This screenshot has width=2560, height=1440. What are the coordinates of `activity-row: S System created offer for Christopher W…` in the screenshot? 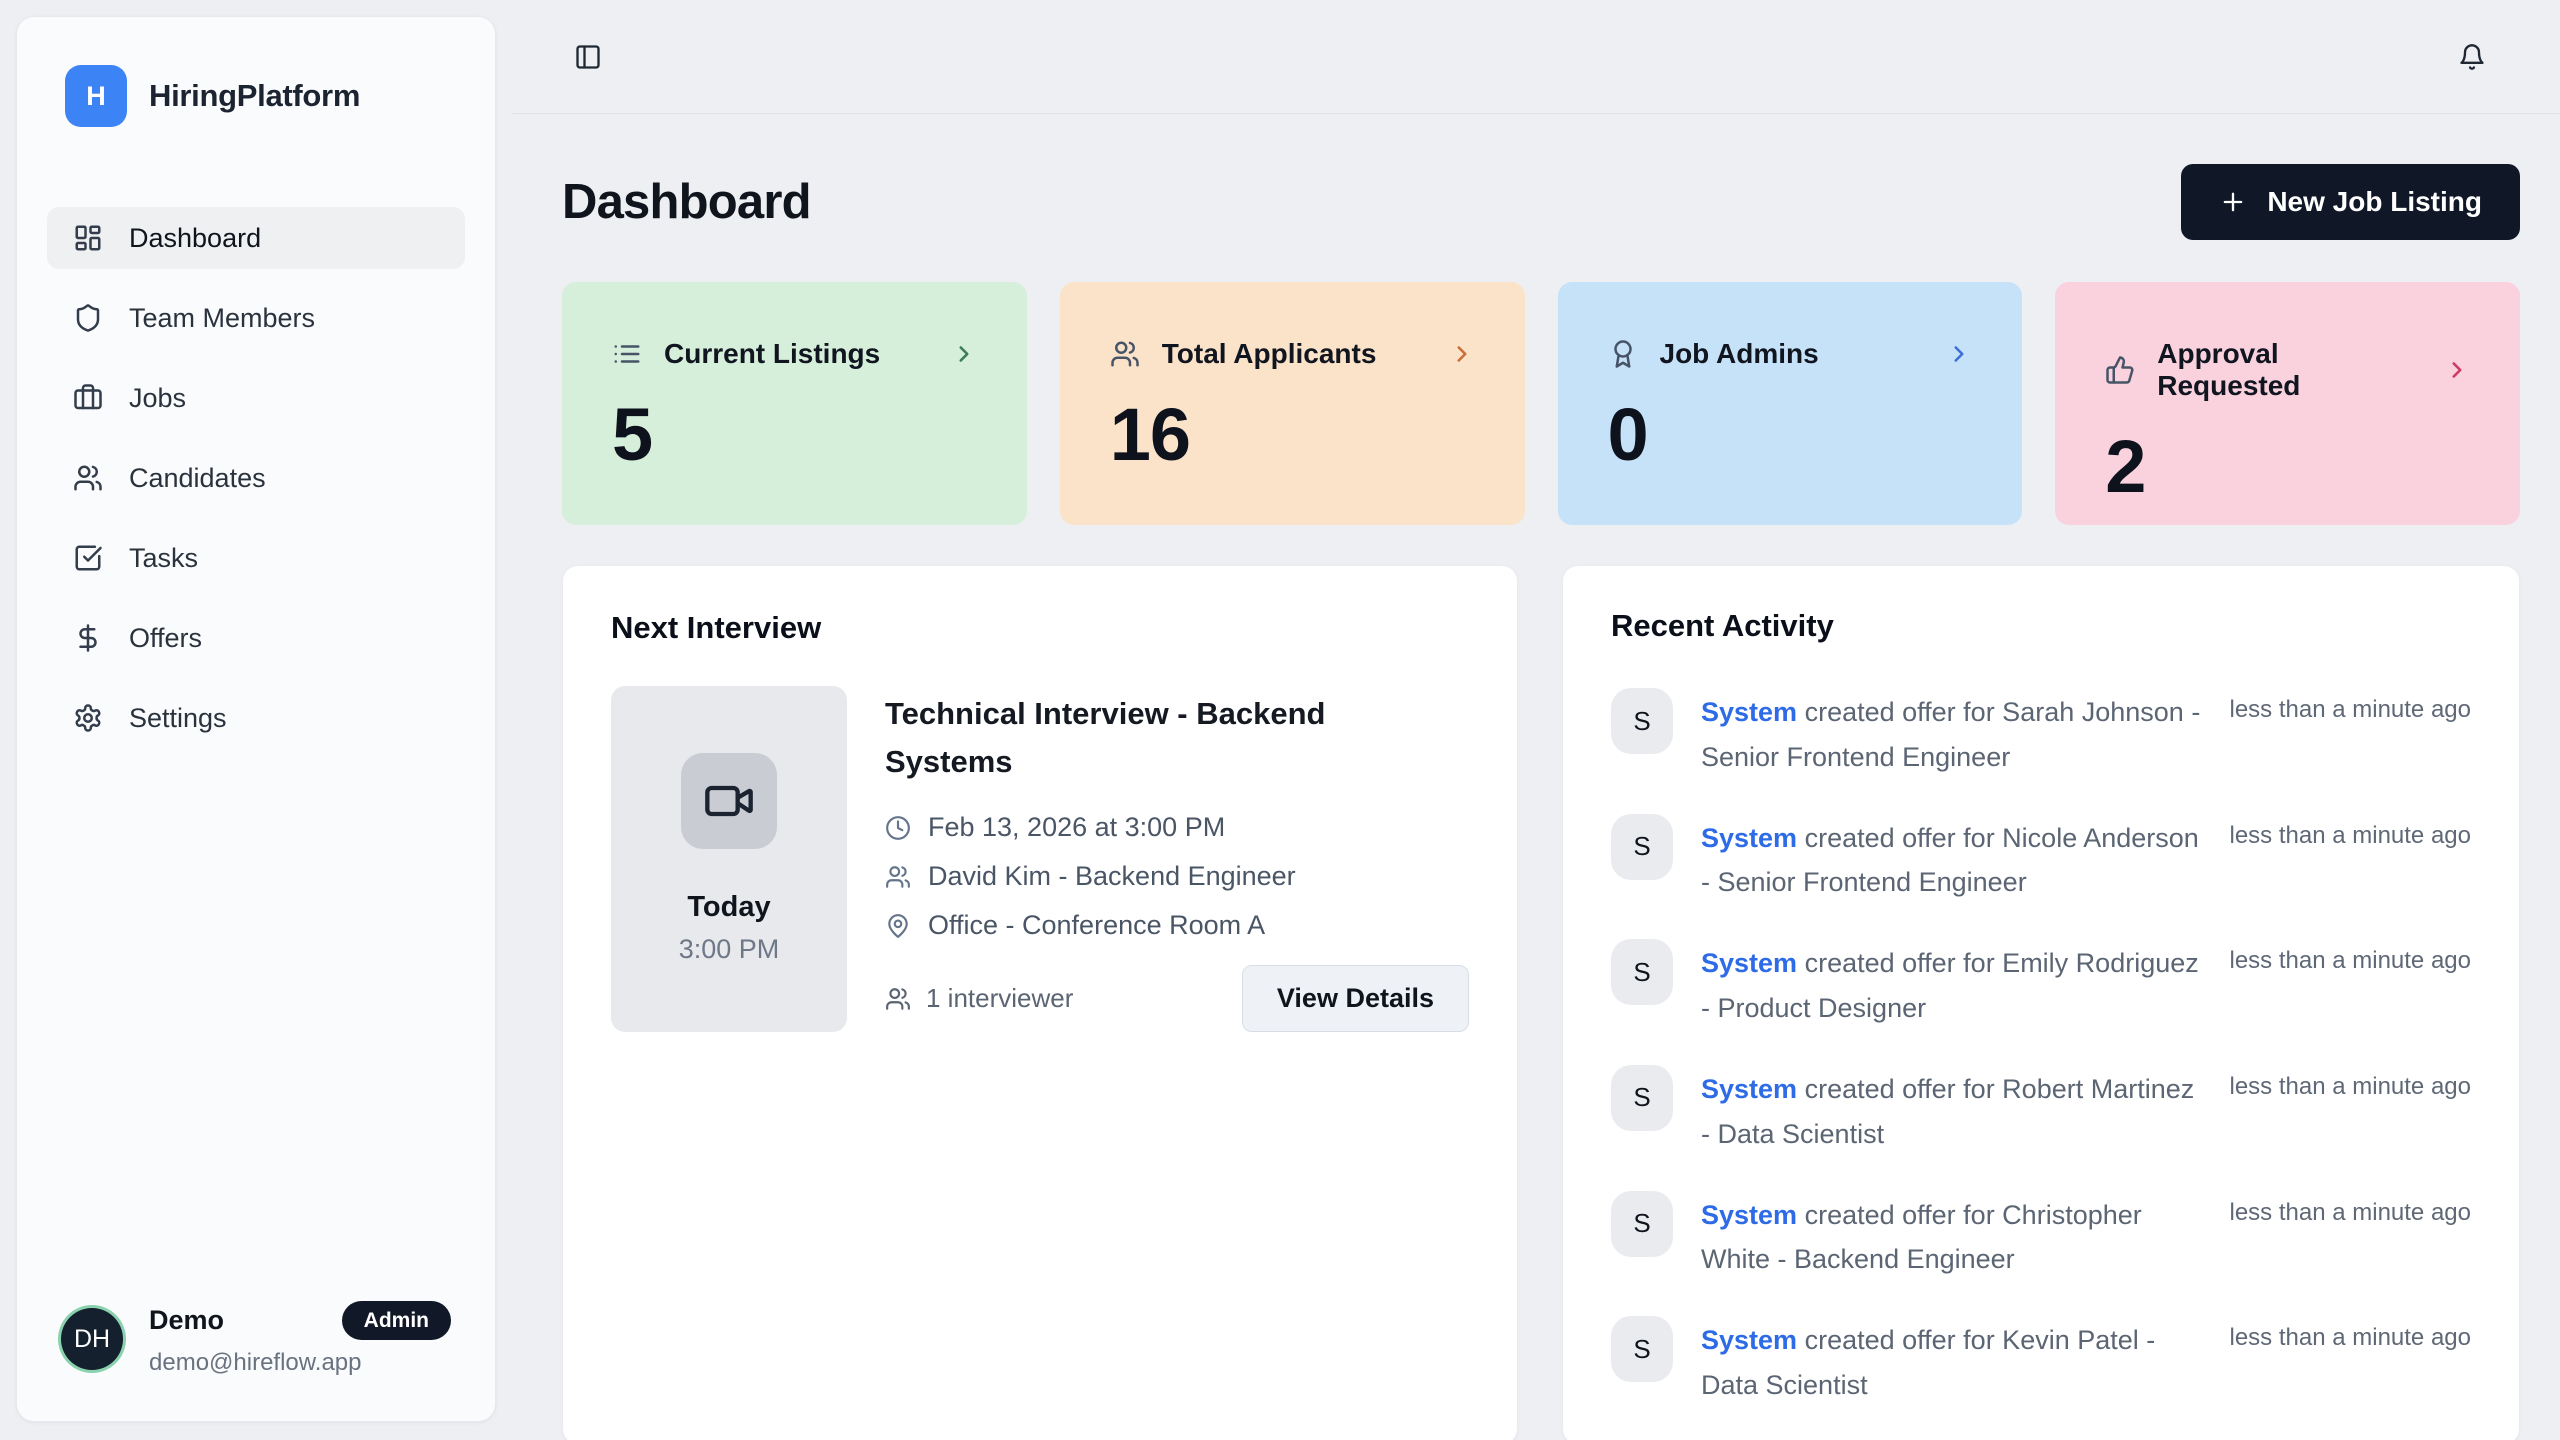 It's located at (2041, 1236).